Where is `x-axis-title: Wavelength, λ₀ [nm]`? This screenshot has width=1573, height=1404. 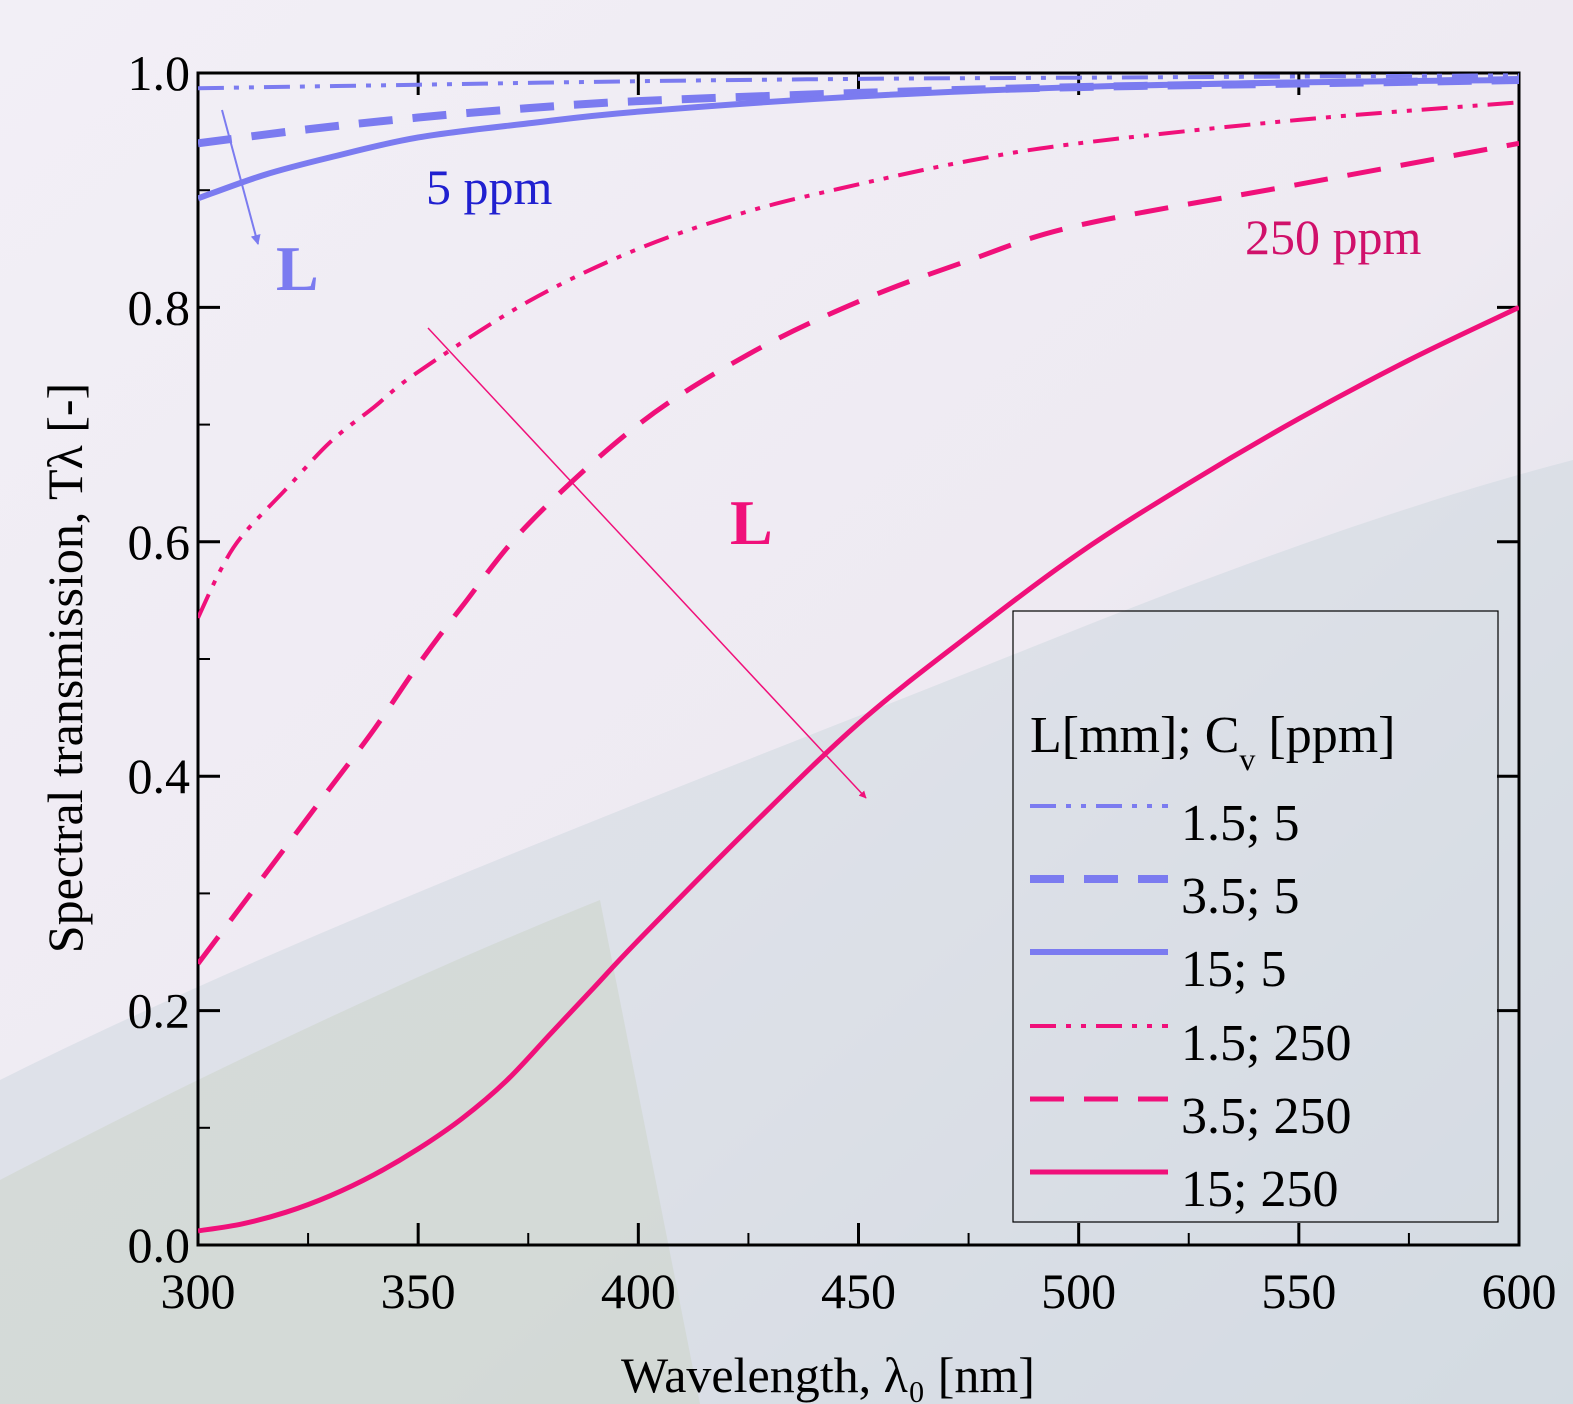
x-axis-title: Wavelength, λ₀ [nm] is located at coordinates (828, 1375).